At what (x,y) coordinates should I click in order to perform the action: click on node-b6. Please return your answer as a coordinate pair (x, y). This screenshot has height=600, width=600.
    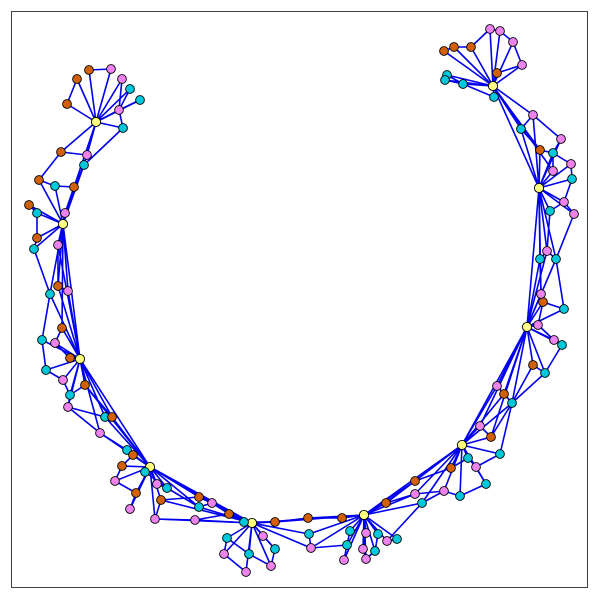
    Looking at the image, I should click on (65, 213).